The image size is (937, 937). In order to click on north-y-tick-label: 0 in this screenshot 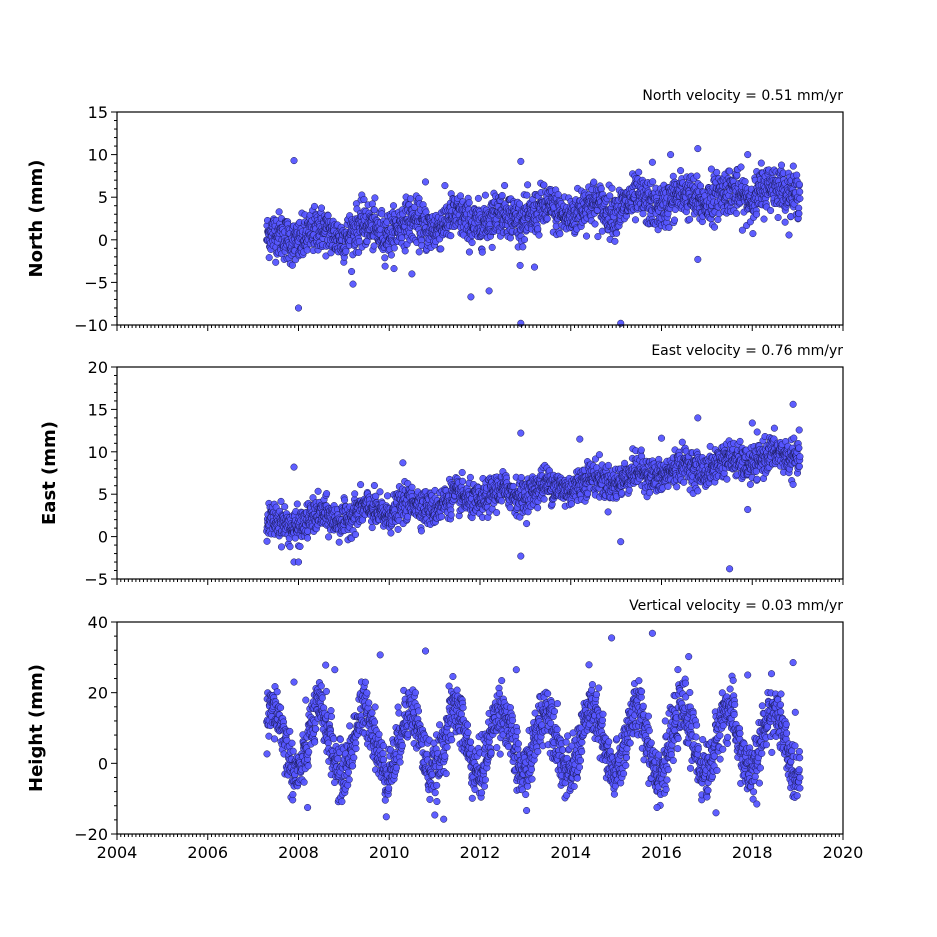, I will do `click(103, 240)`.